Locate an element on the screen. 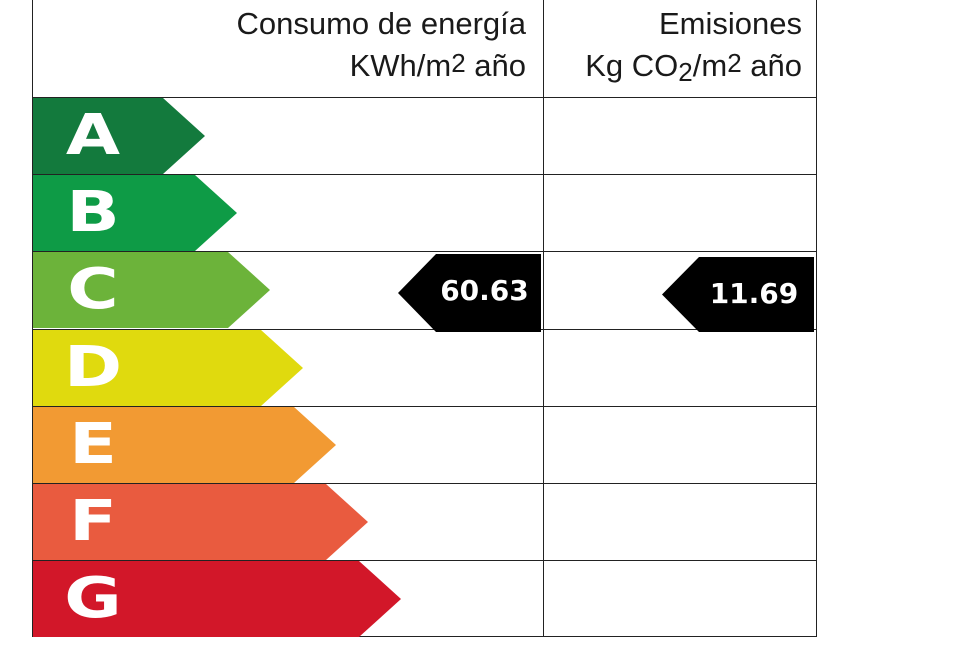  row-divider-f is located at coordinates (424, 560).